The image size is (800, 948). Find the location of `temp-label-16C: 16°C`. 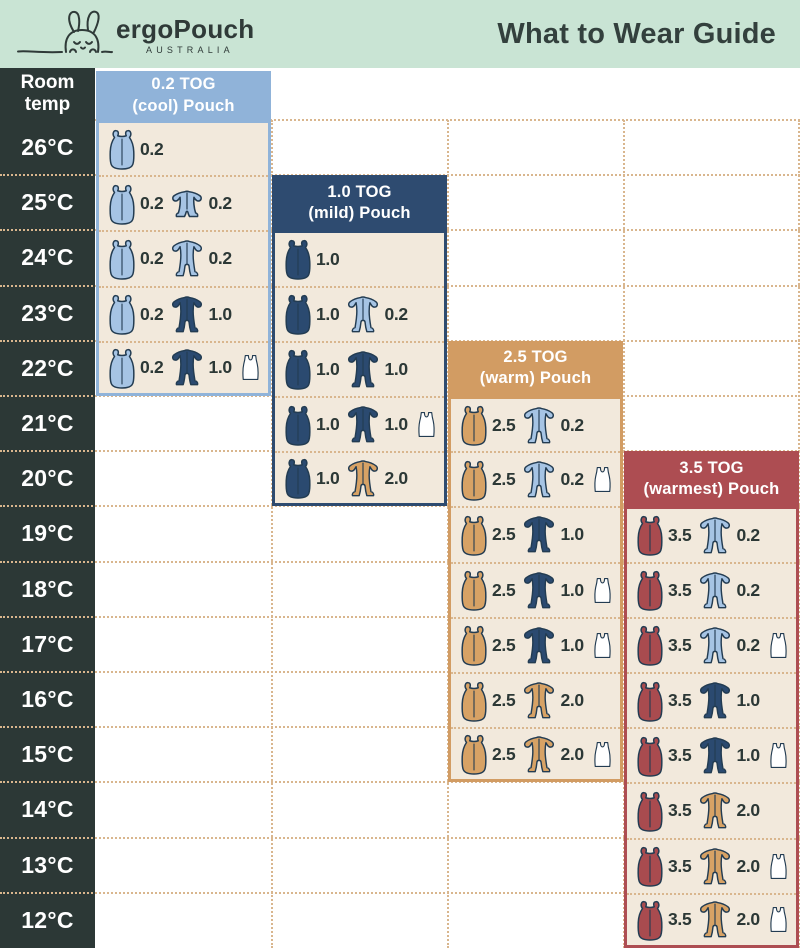

temp-label-16C: 16°C is located at coordinates (47, 699).